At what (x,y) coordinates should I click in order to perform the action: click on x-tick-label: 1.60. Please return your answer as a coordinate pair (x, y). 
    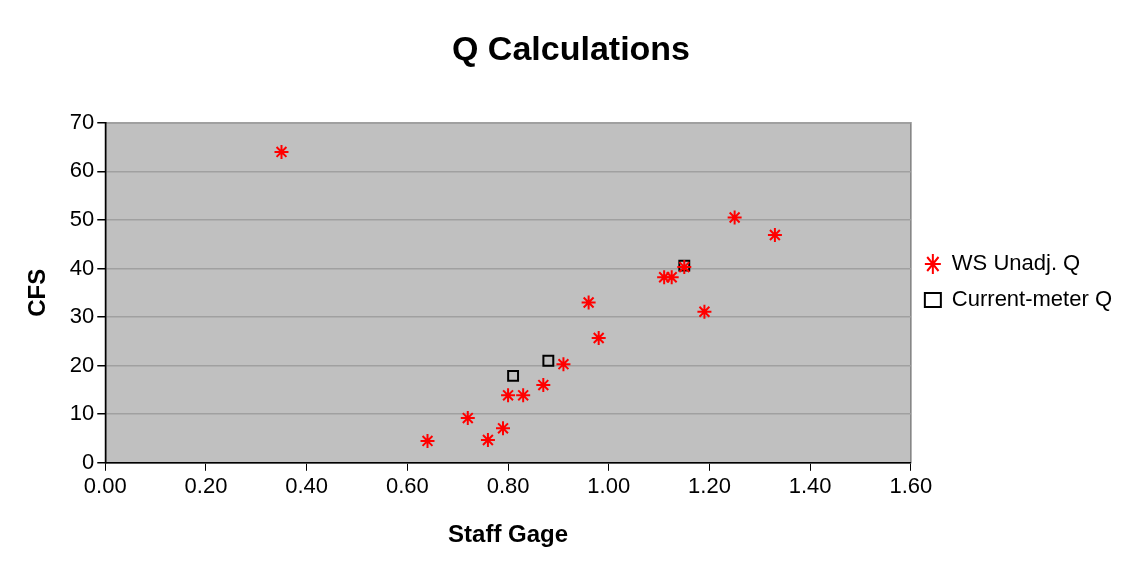
    Looking at the image, I should click on (911, 486).